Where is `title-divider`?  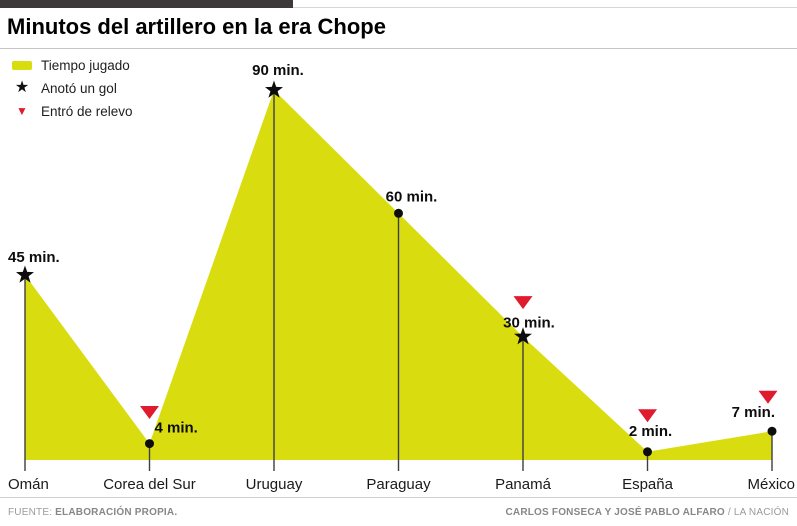 title-divider is located at coordinates (398, 48).